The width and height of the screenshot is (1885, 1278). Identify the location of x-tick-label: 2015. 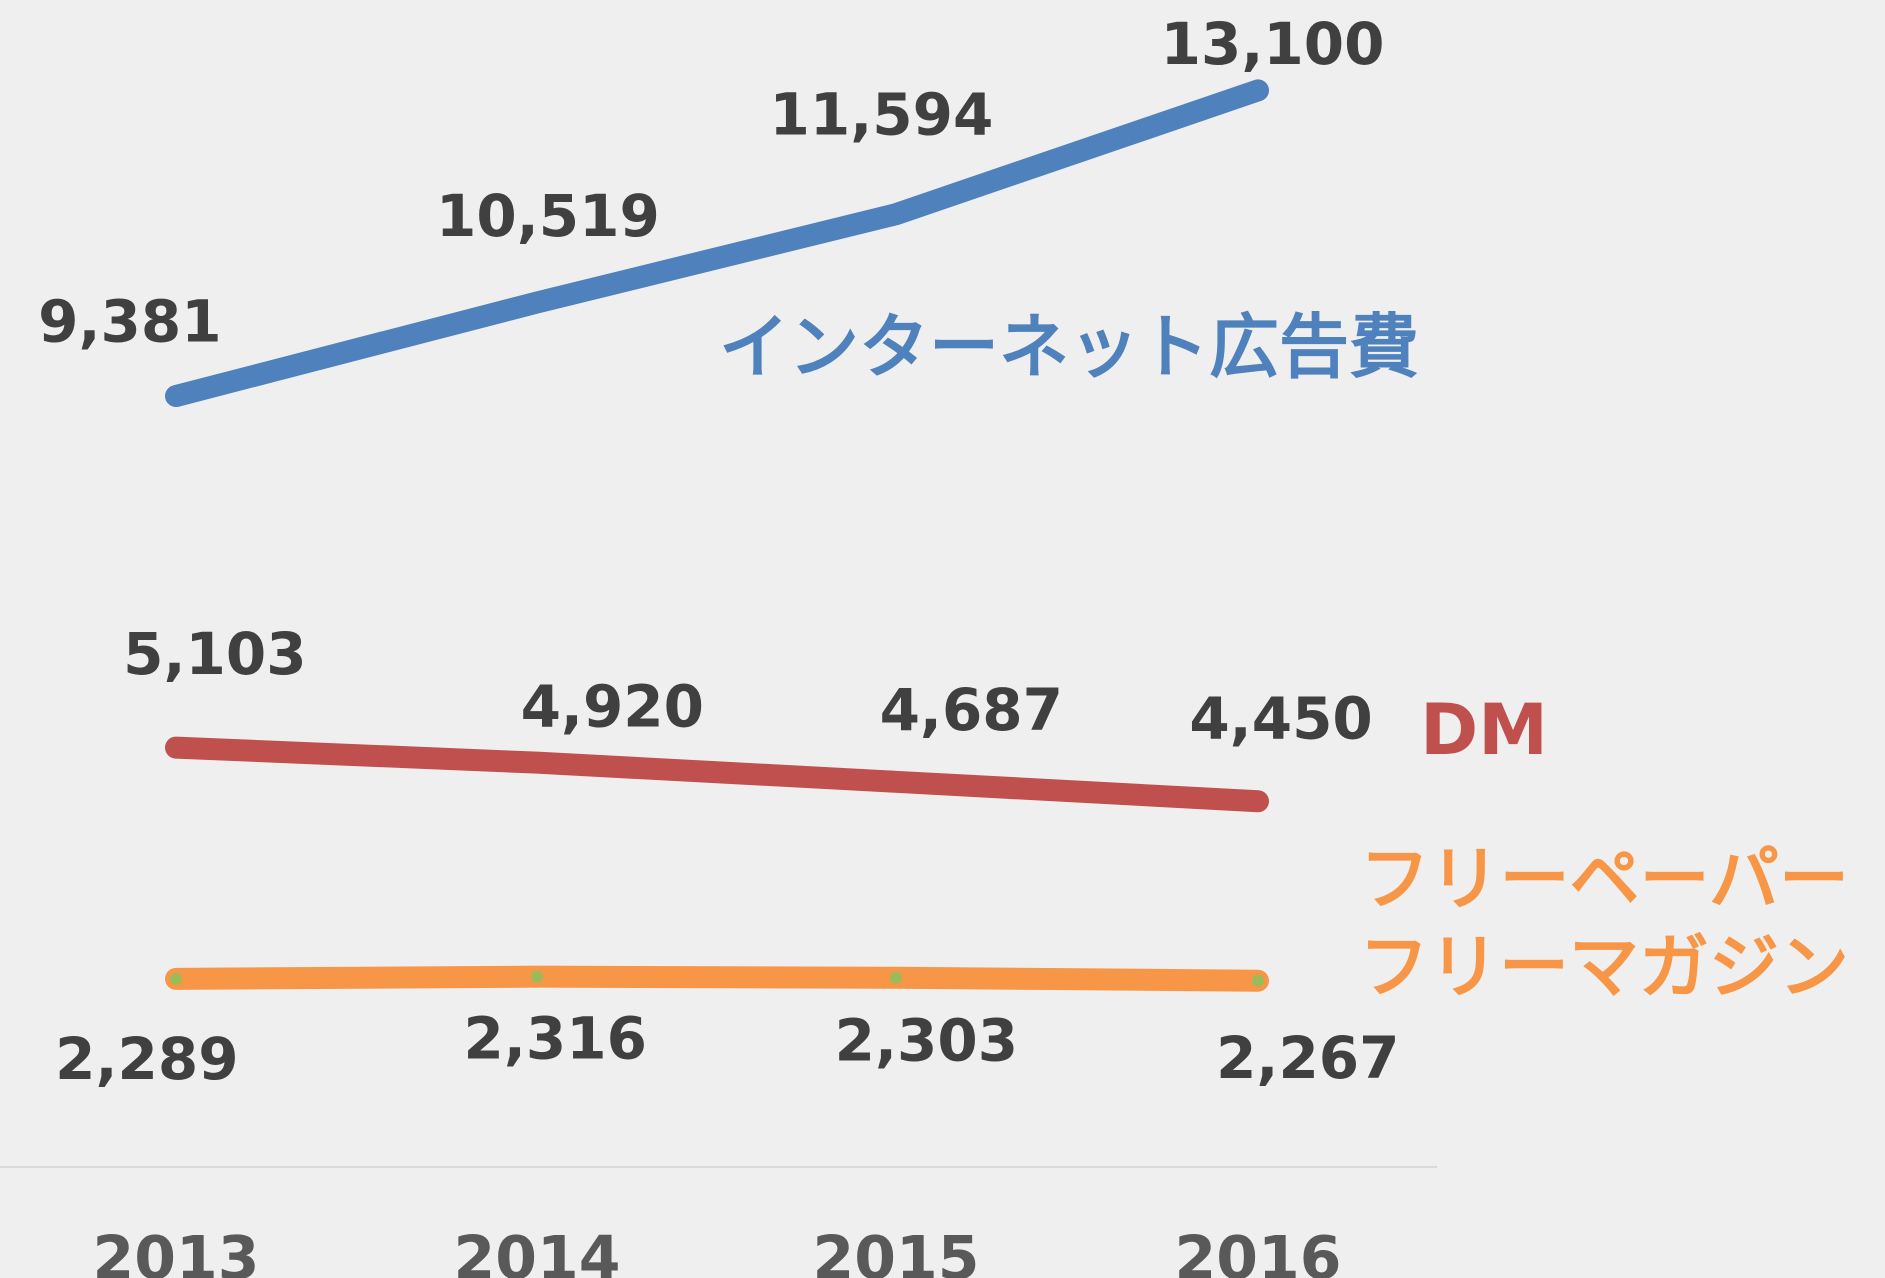
(896, 1251).